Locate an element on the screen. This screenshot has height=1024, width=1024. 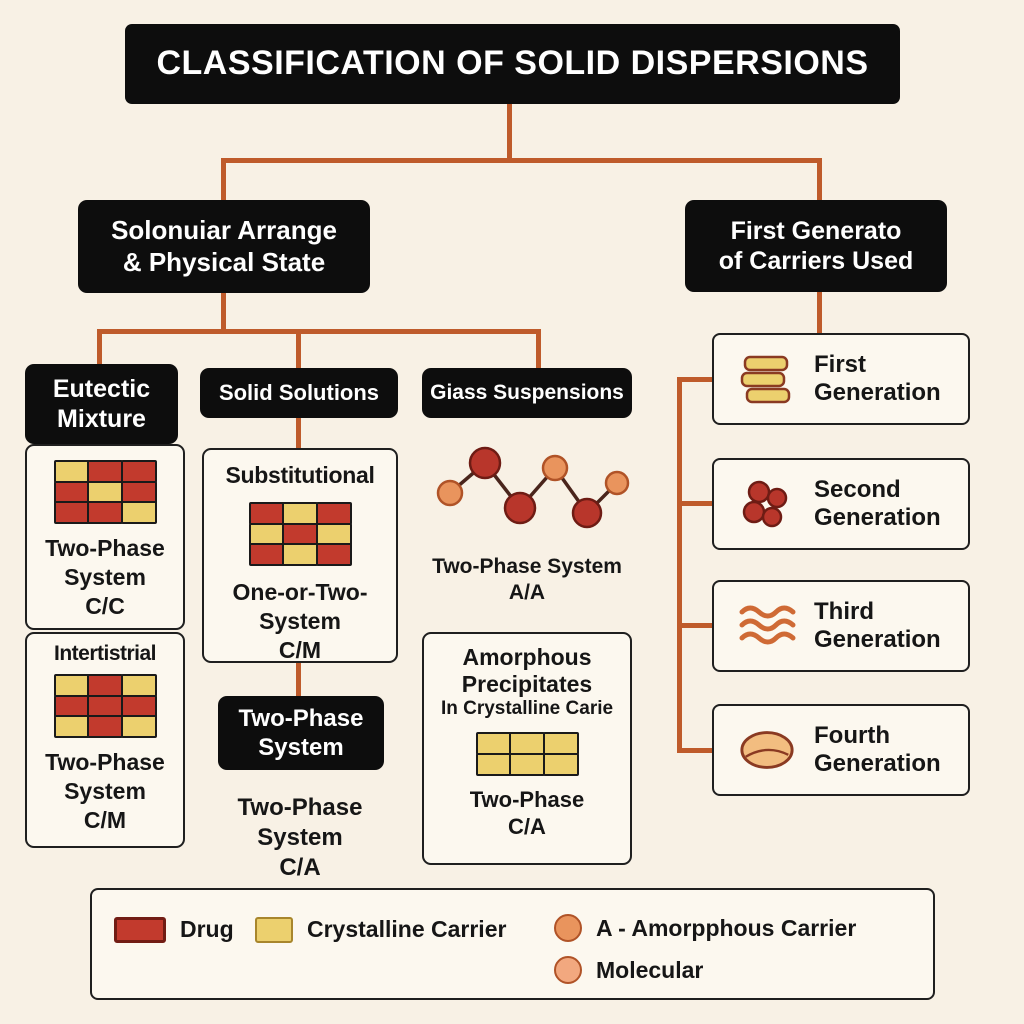
fourth-generation-box: Fourth Generation is located at coordinates (841, 750).